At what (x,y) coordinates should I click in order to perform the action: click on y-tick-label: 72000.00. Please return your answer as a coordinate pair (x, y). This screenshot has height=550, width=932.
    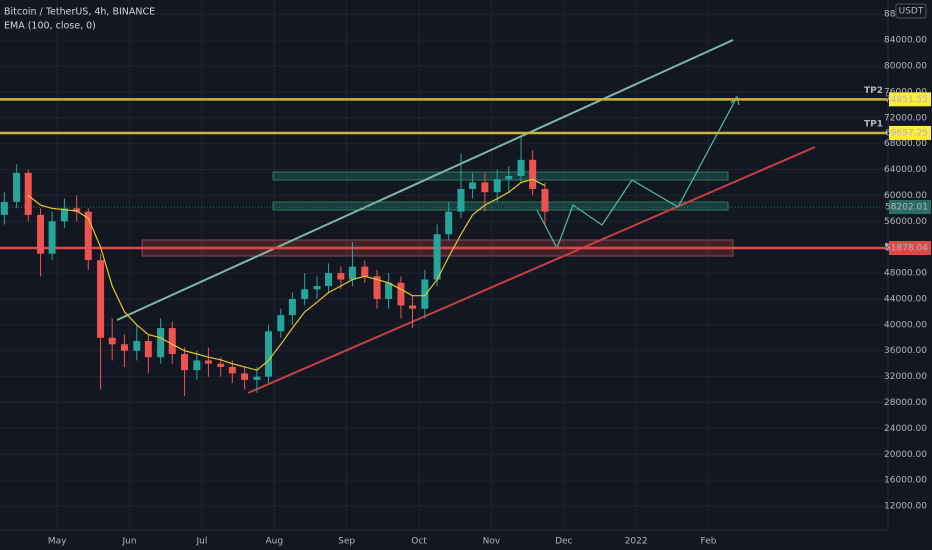
    Looking at the image, I should click on (905, 118).